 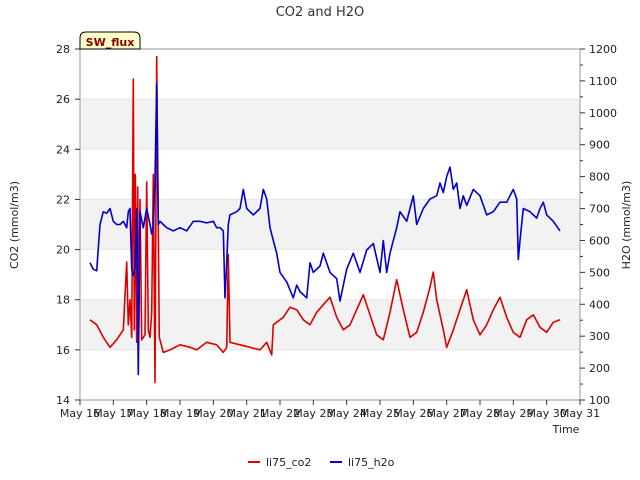 I want to click on x-tick-label: May 21, so click(x=247, y=413).